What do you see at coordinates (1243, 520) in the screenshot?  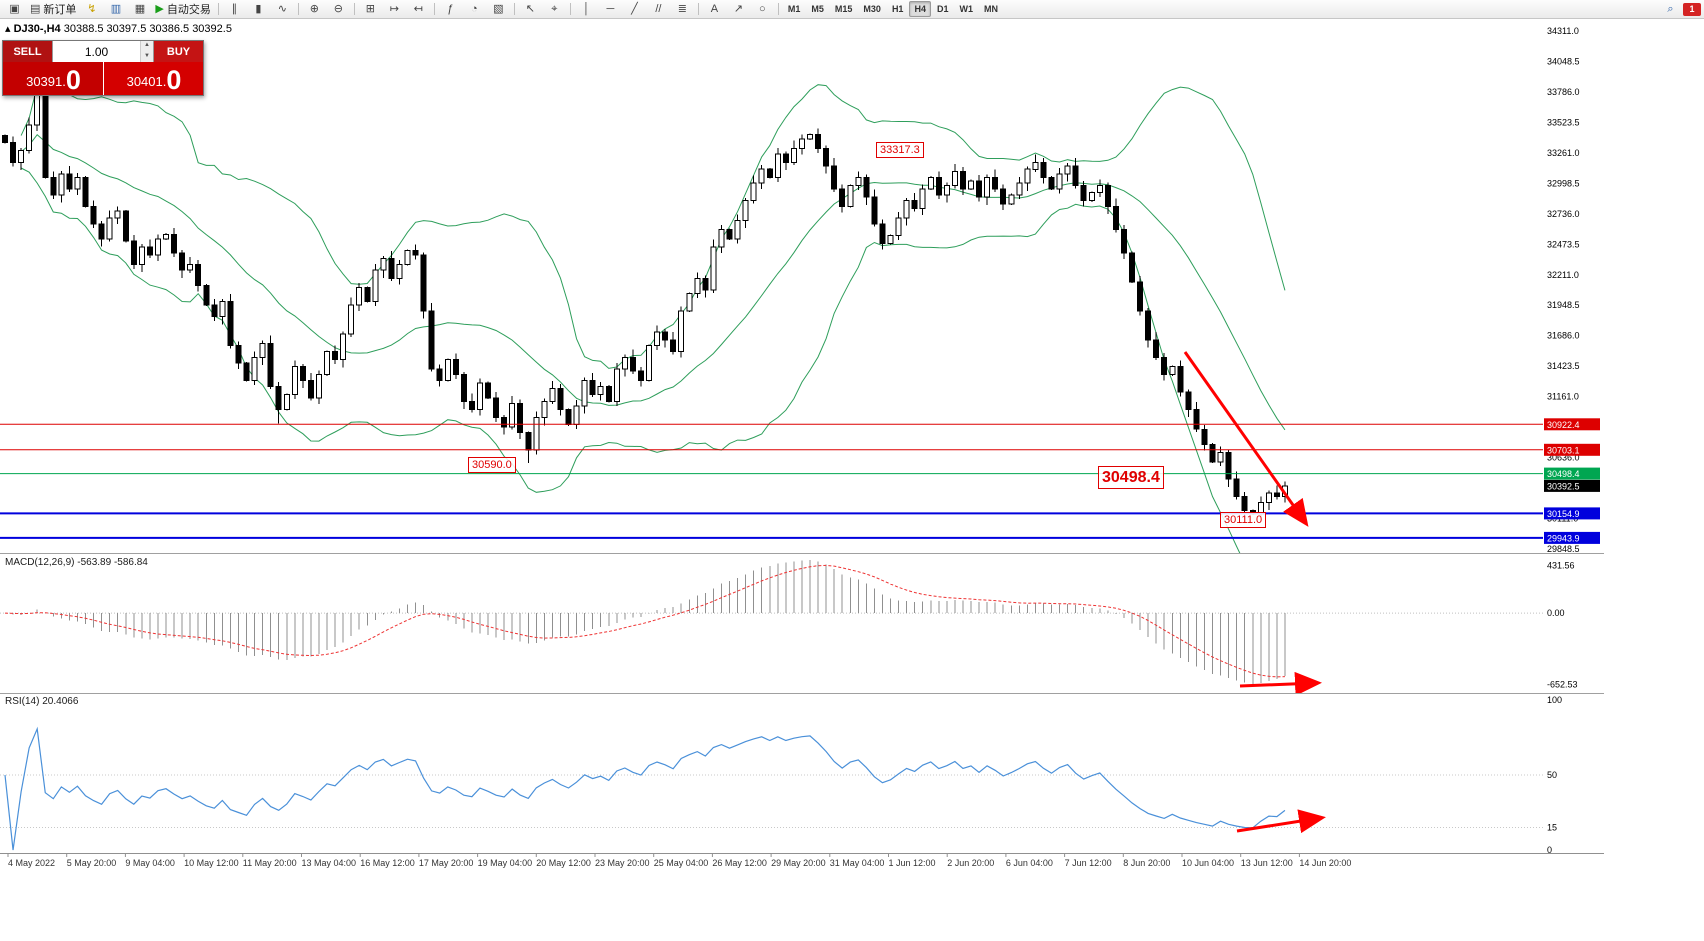 I see `price-annotation-30111: 30111.0` at bounding box center [1243, 520].